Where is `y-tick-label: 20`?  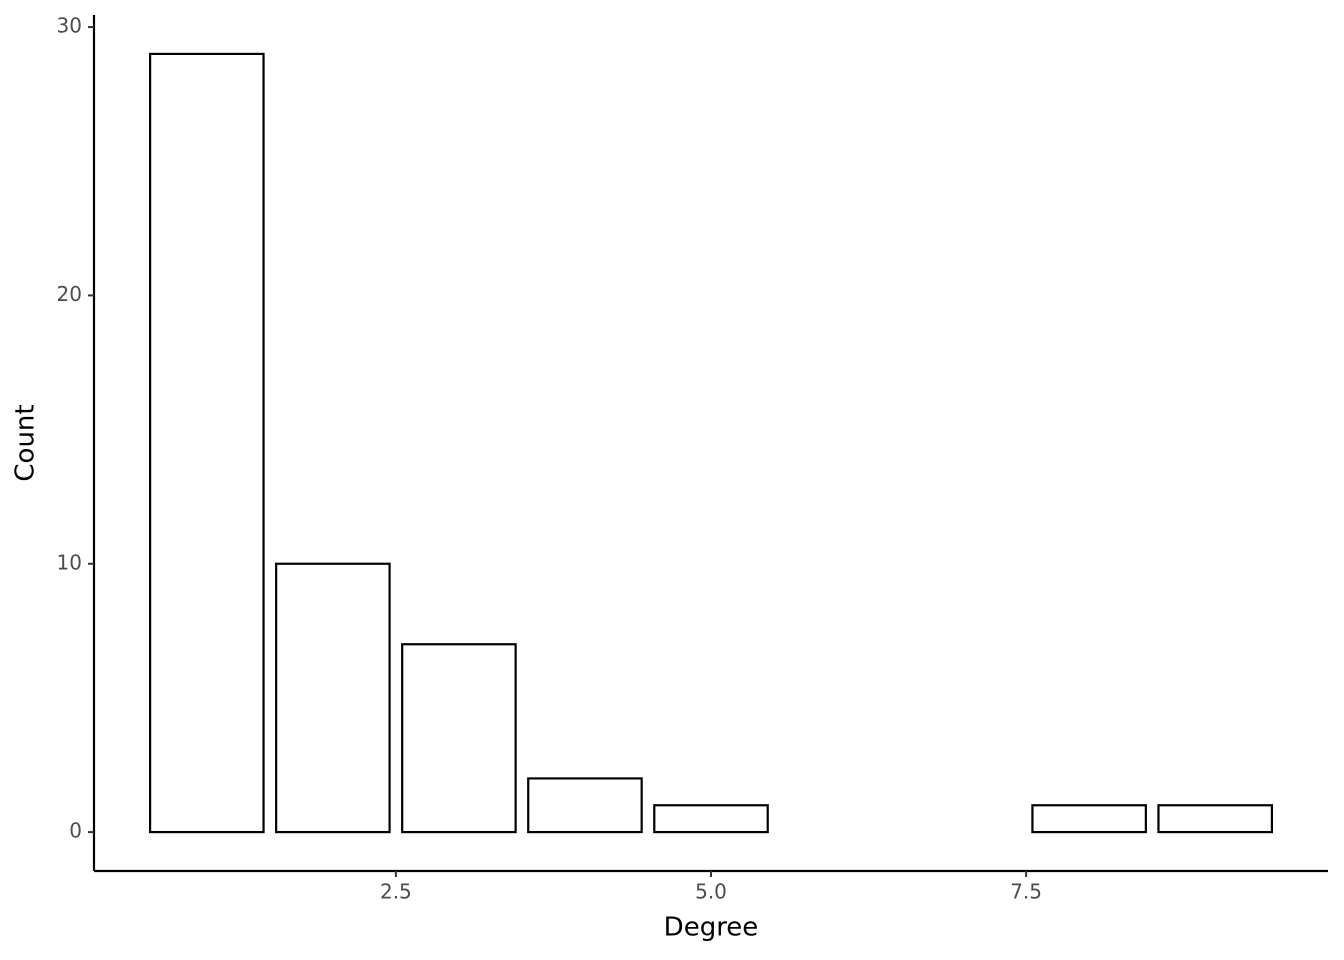 y-tick-label: 20 is located at coordinates (69, 294).